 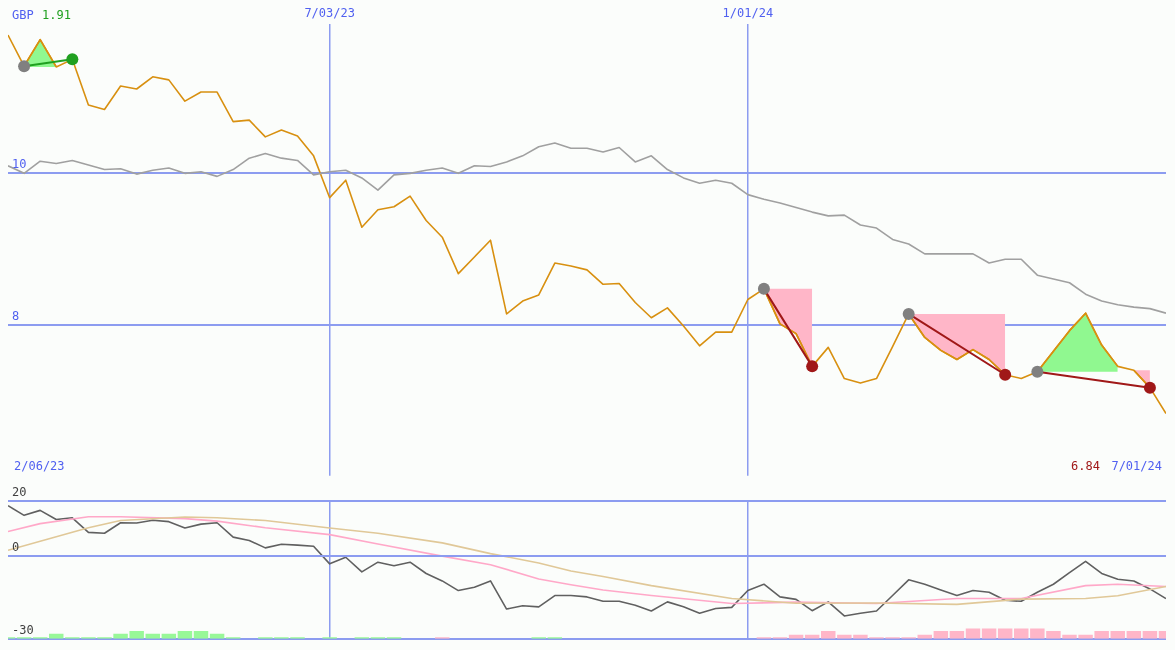 I want to click on y-tick-label: 0, so click(x=16, y=547).